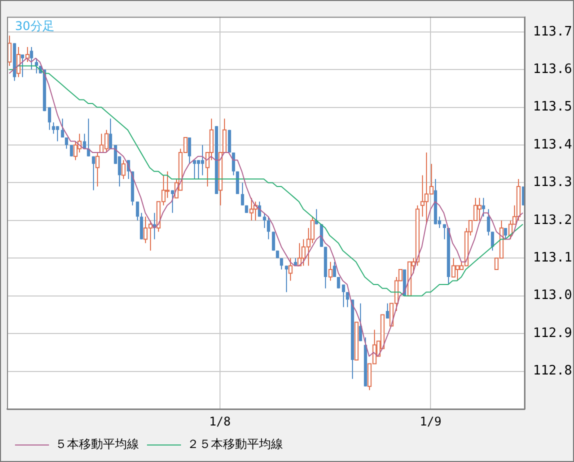 The image size is (574, 462). What do you see at coordinates (552, 107) in the screenshot?
I see `y-tick-label: 113.5` at bounding box center [552, 107].